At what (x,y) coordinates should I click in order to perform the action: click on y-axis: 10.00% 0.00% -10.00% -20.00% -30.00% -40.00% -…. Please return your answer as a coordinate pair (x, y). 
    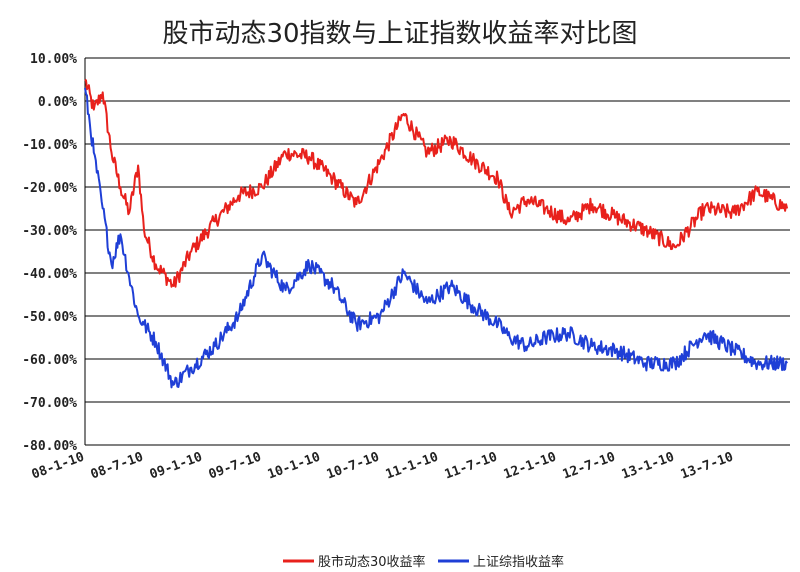
    Looking at the image, I should click on (54, 253).